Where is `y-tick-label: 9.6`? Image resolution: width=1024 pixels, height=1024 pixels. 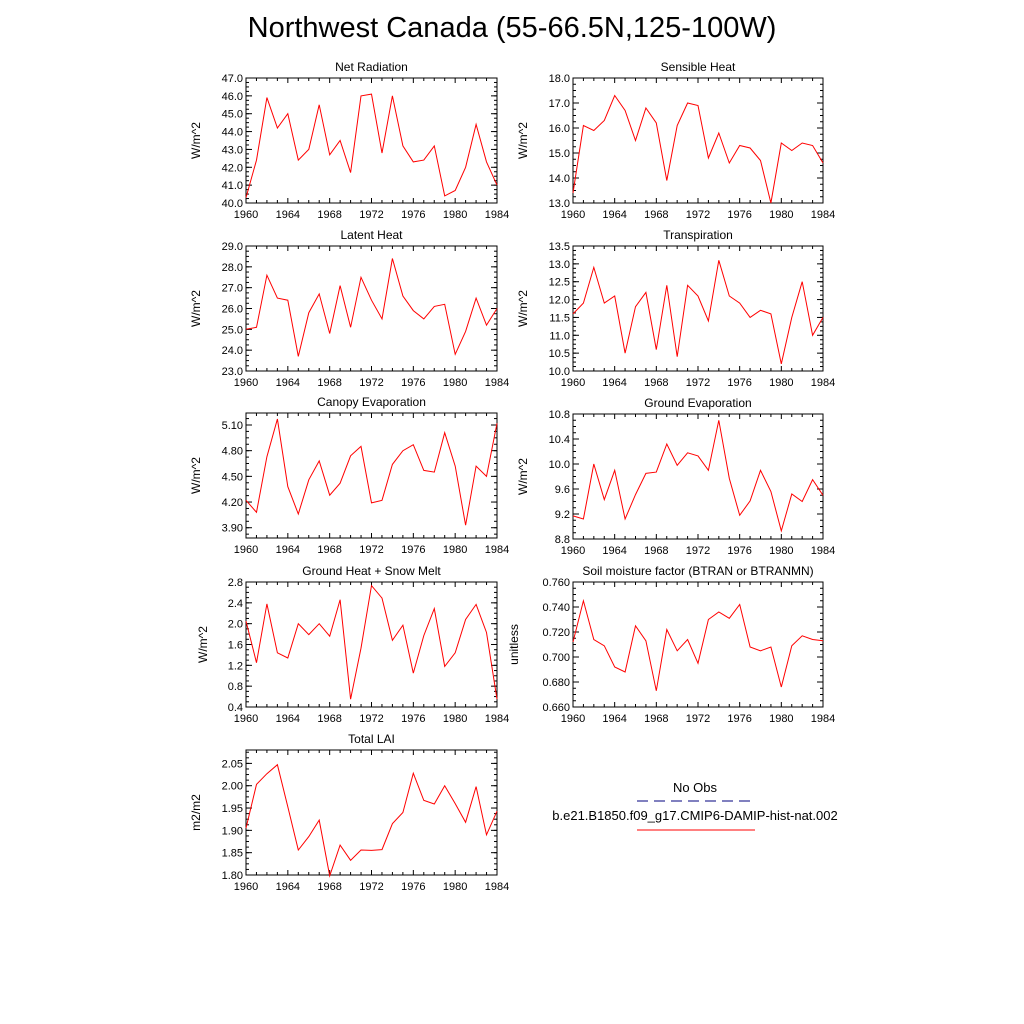
y-tick-label: 9.6 is located at coordinates (562, 490).